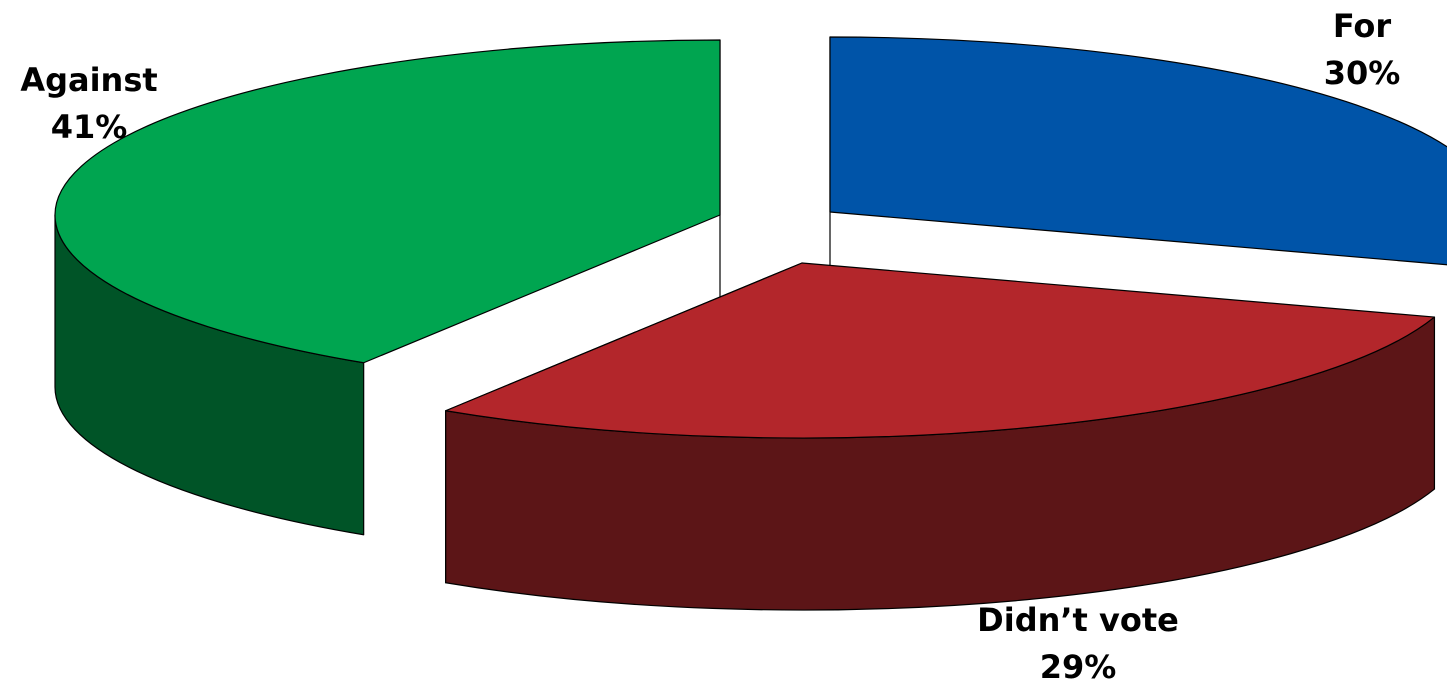 The height and width of the screenshot is (682, 1447). Describe the element at coordinates (1078, 620) in the screenshot. I see `slice-label-didnt-vote: Didn’t vote` at that location.